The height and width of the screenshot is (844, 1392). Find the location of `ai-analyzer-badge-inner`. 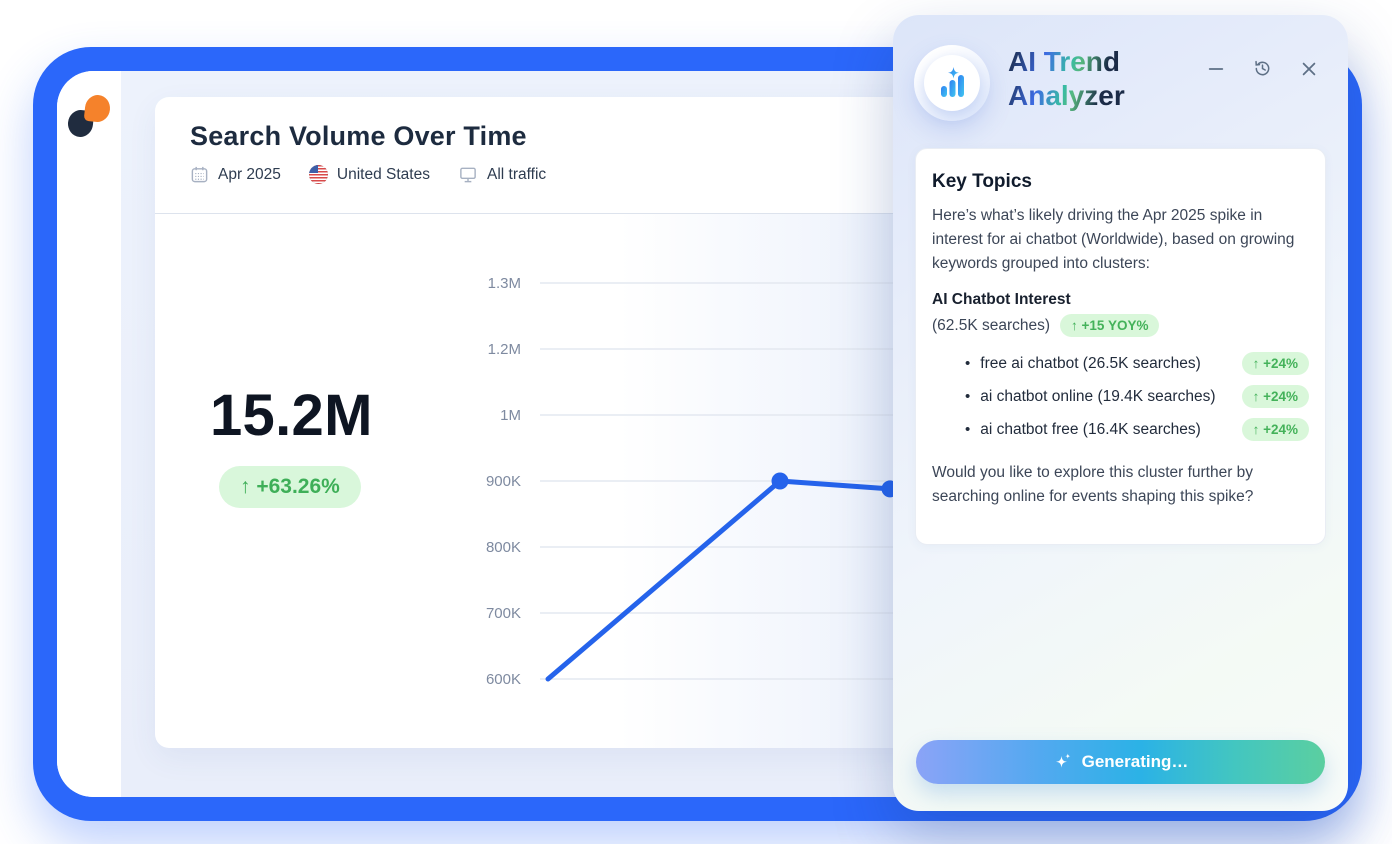

ai-analyzer-badge-inner is located at coordinates (952, 83).